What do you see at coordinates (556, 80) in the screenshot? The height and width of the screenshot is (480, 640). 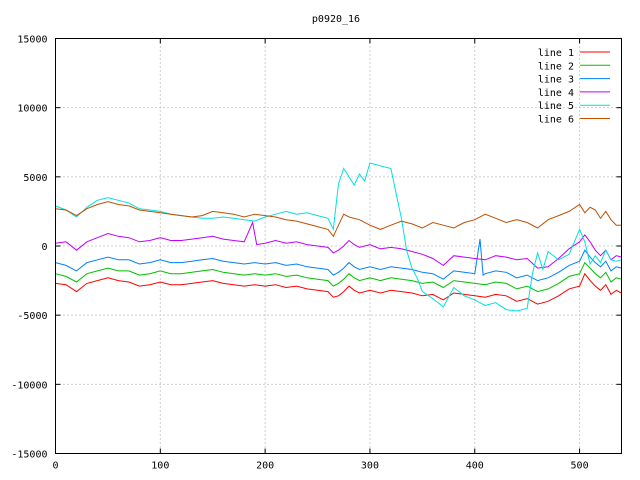 I see `legend-label: line 3` at bounding box center [556, 80].